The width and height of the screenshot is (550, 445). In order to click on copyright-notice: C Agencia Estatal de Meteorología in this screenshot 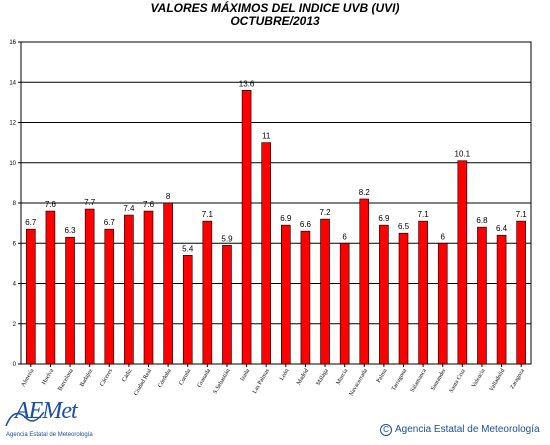, I will do `click(460, 430)`.